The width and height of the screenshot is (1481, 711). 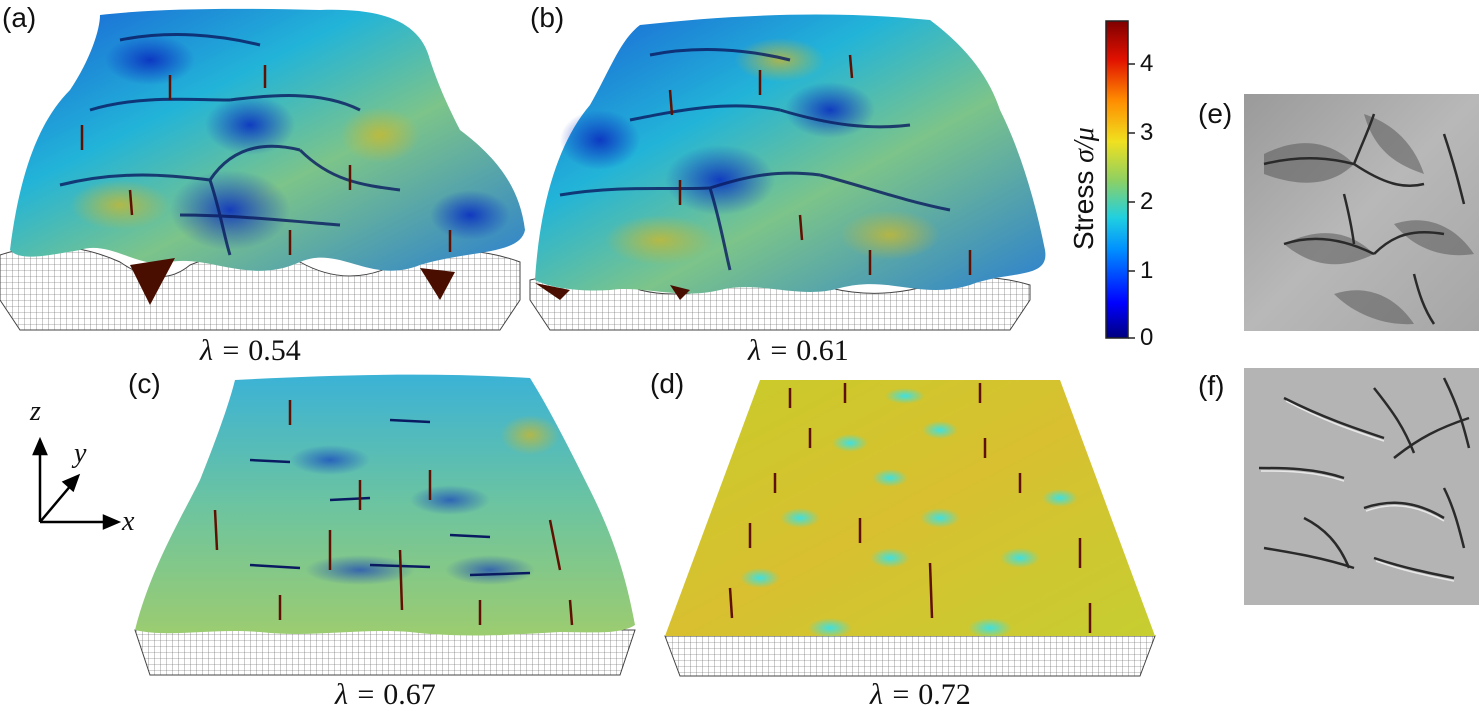 I want to click on lambda-value-d: 0.72, so click(x=944, y=694).